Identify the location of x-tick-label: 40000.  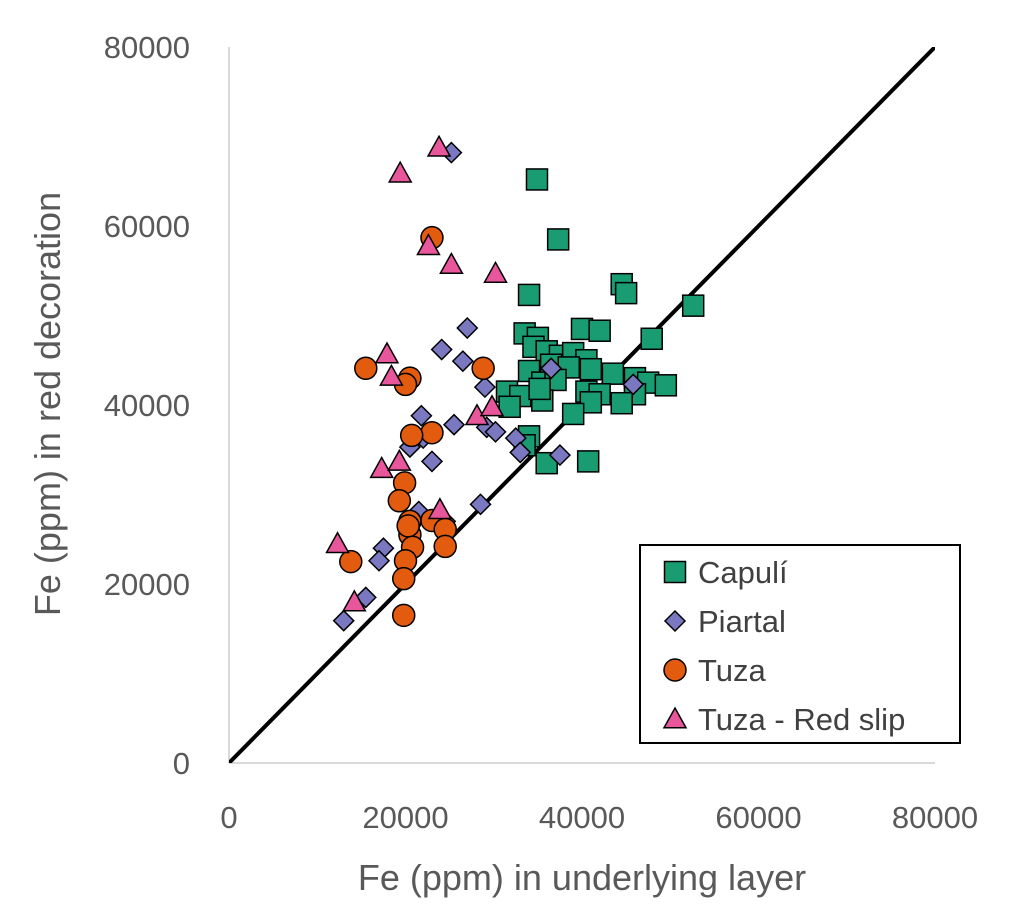
(582, 817).